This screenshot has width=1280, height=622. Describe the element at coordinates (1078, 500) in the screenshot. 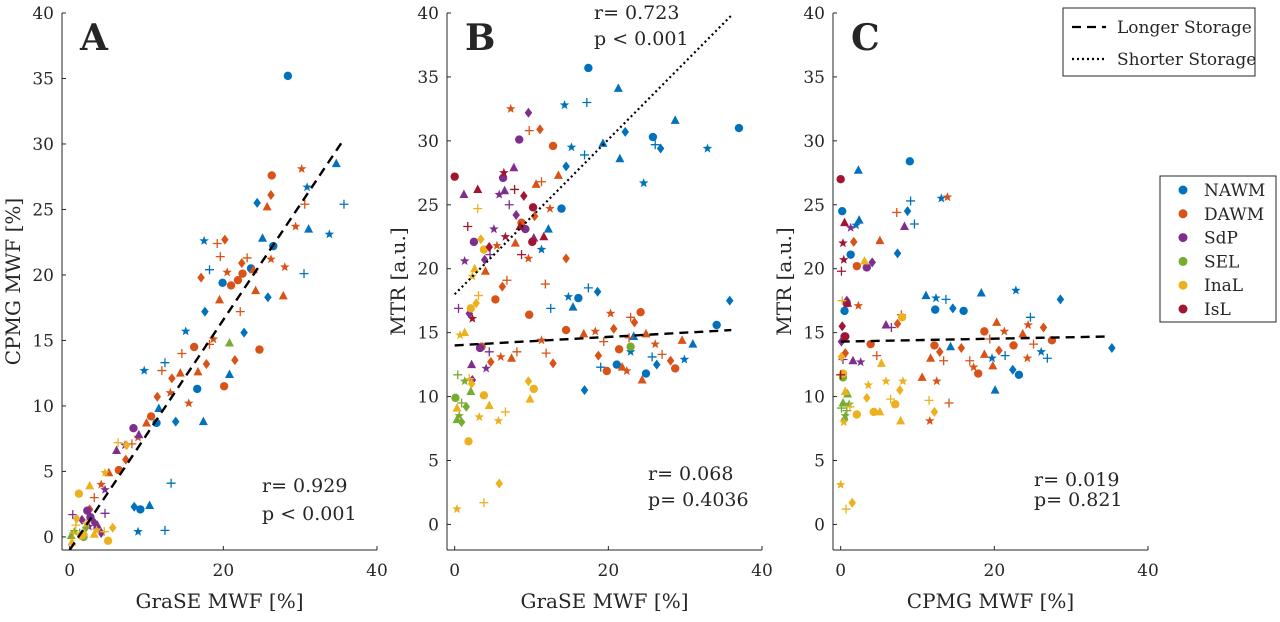

I see `stat-p: p= 0.821` at that location.